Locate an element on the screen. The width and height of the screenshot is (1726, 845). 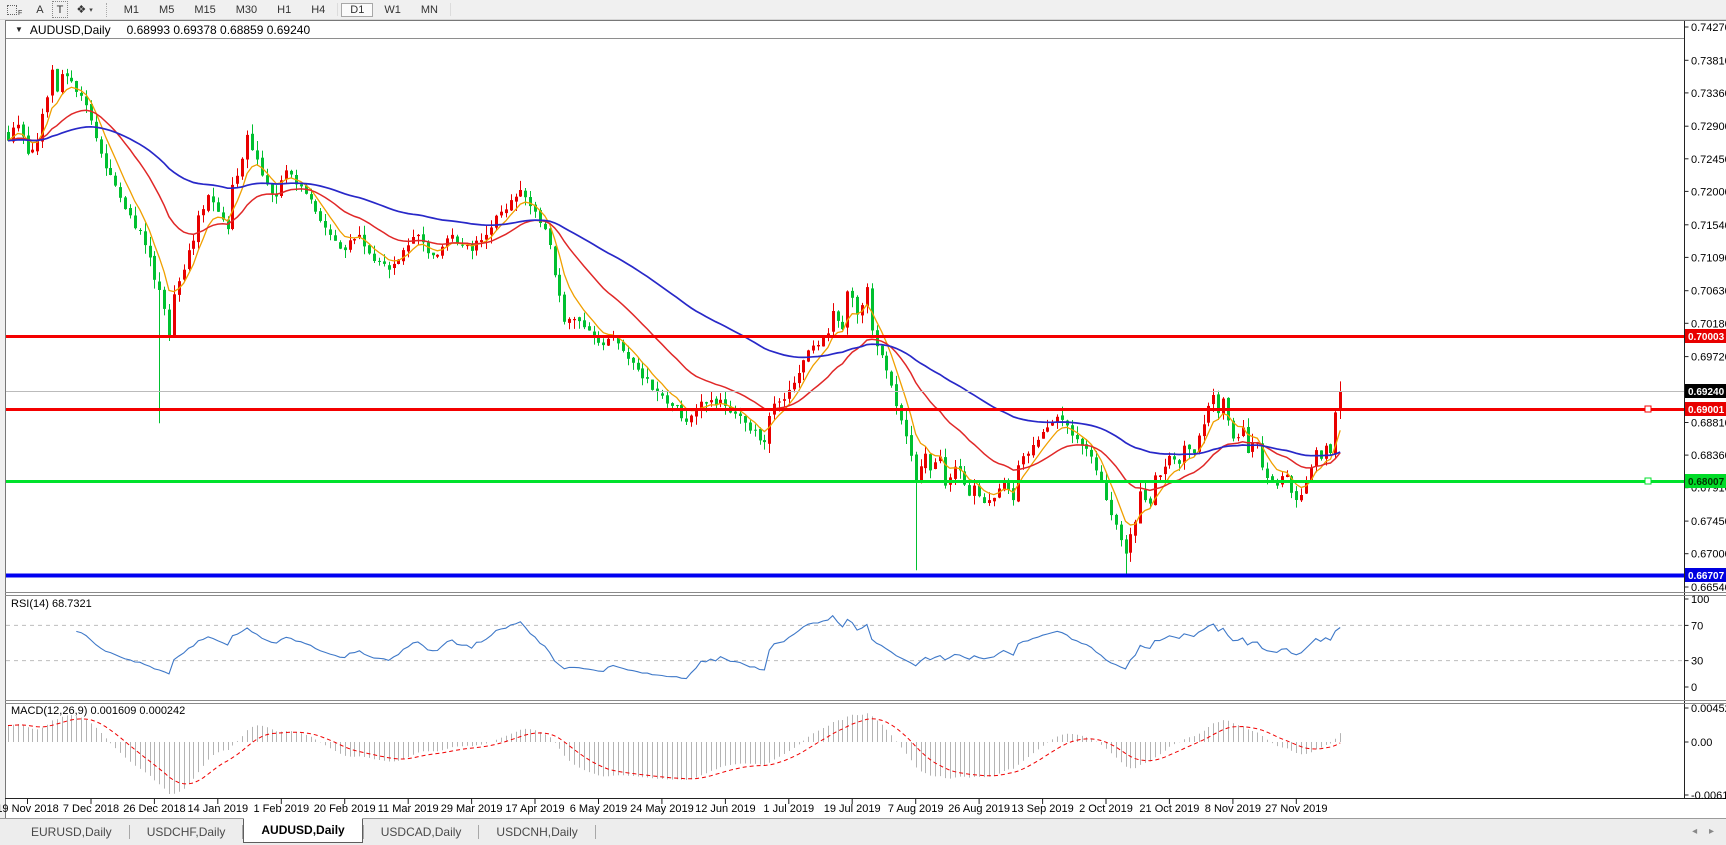
tab-scroll-arrows: ◂ ▸ is located at coordinates (1698, 835).